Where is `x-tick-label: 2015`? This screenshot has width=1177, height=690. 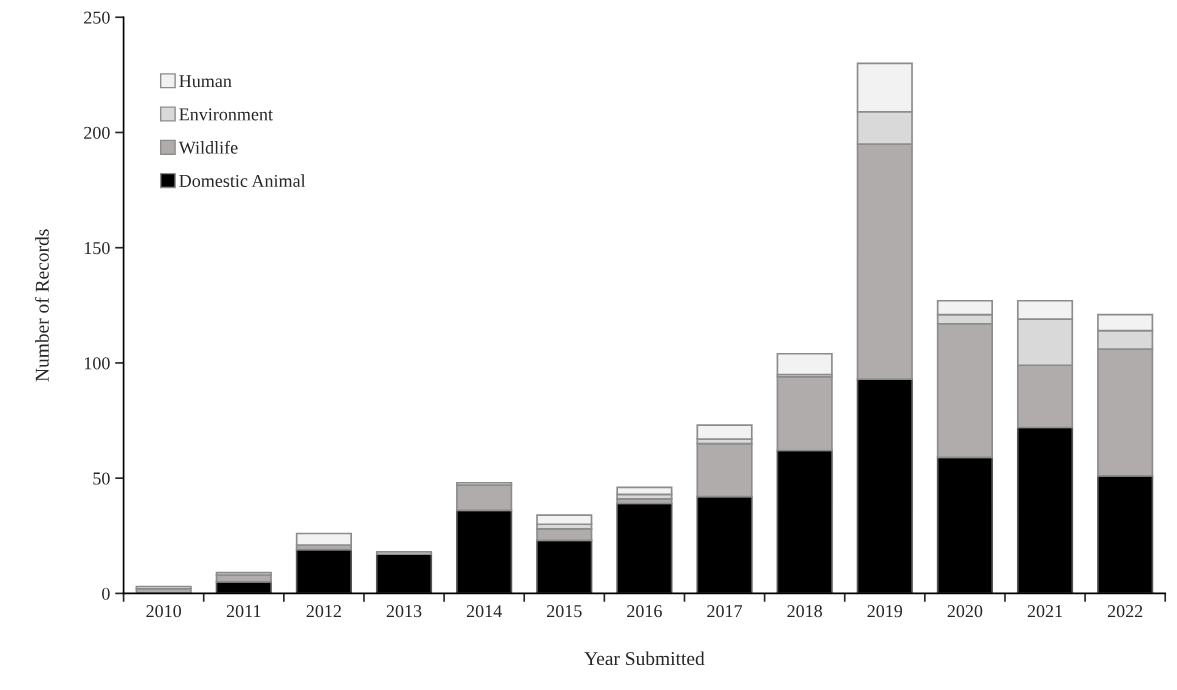 x-tick-label: 2015 is located at coordinates (564, 611).